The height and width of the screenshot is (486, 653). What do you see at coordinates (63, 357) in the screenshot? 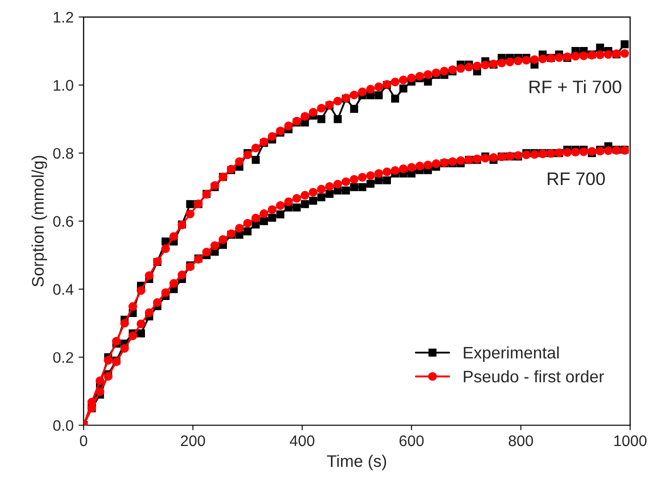
I see `y-tick-label: 0.2` at bounding box center [63, 357].